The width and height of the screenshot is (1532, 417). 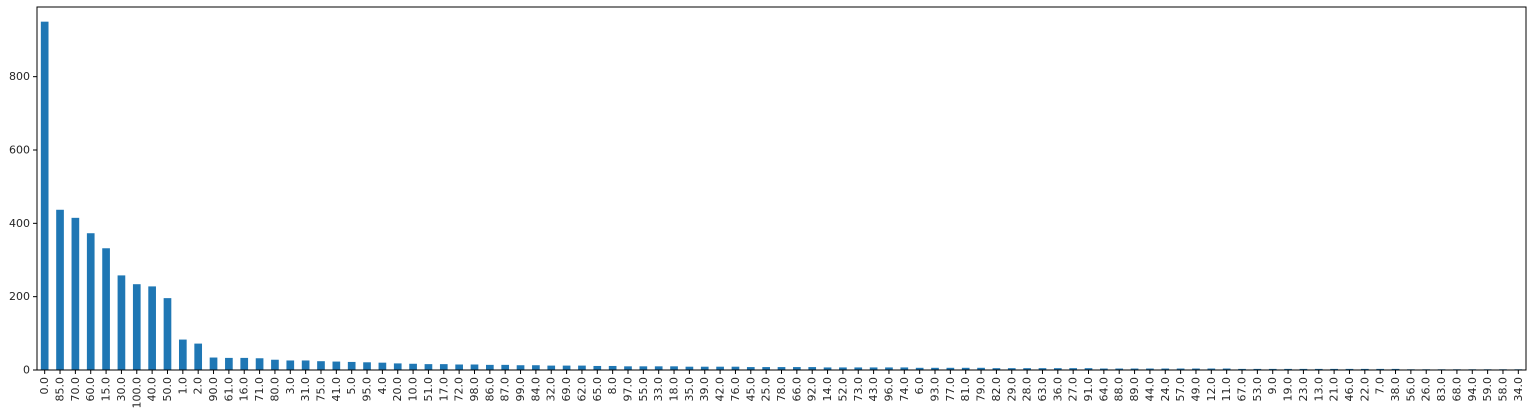 I want to click on x-tick-label: 46.0, so click(x=1349, y=389).